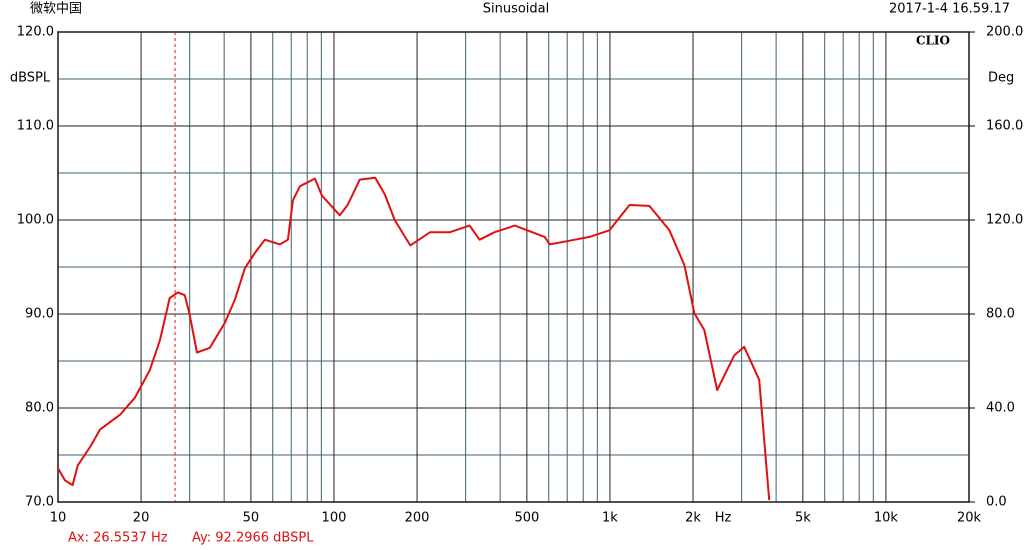 Image resolution: width=1032 pixels, height=550 pixels. Describe the element at coordinates (969, 518) in the screenshot. I see `x-tick-label: 20k` at that location.